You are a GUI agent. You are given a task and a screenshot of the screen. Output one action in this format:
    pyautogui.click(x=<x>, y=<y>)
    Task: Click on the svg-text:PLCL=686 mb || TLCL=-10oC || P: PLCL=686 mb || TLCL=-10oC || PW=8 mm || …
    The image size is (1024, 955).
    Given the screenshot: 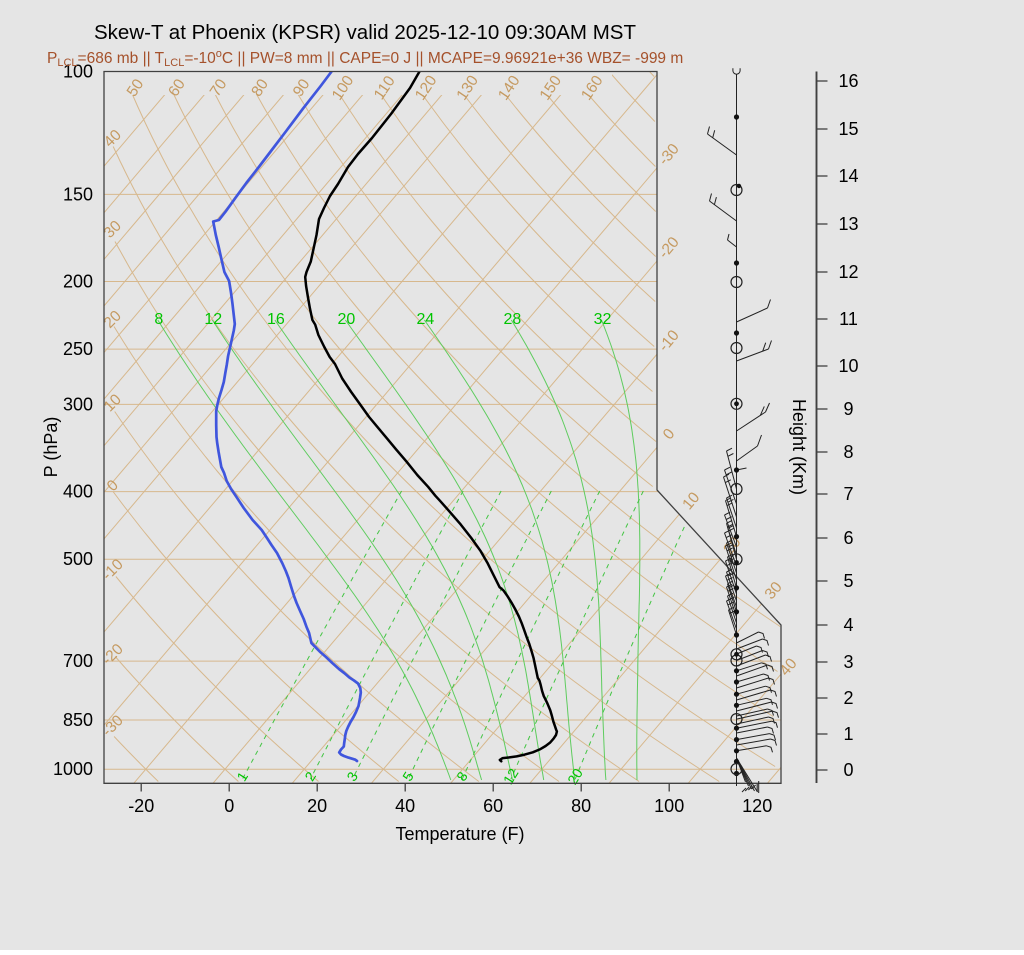 What is the action you would take?
    pyautogui.click(x=365, y=58)
    